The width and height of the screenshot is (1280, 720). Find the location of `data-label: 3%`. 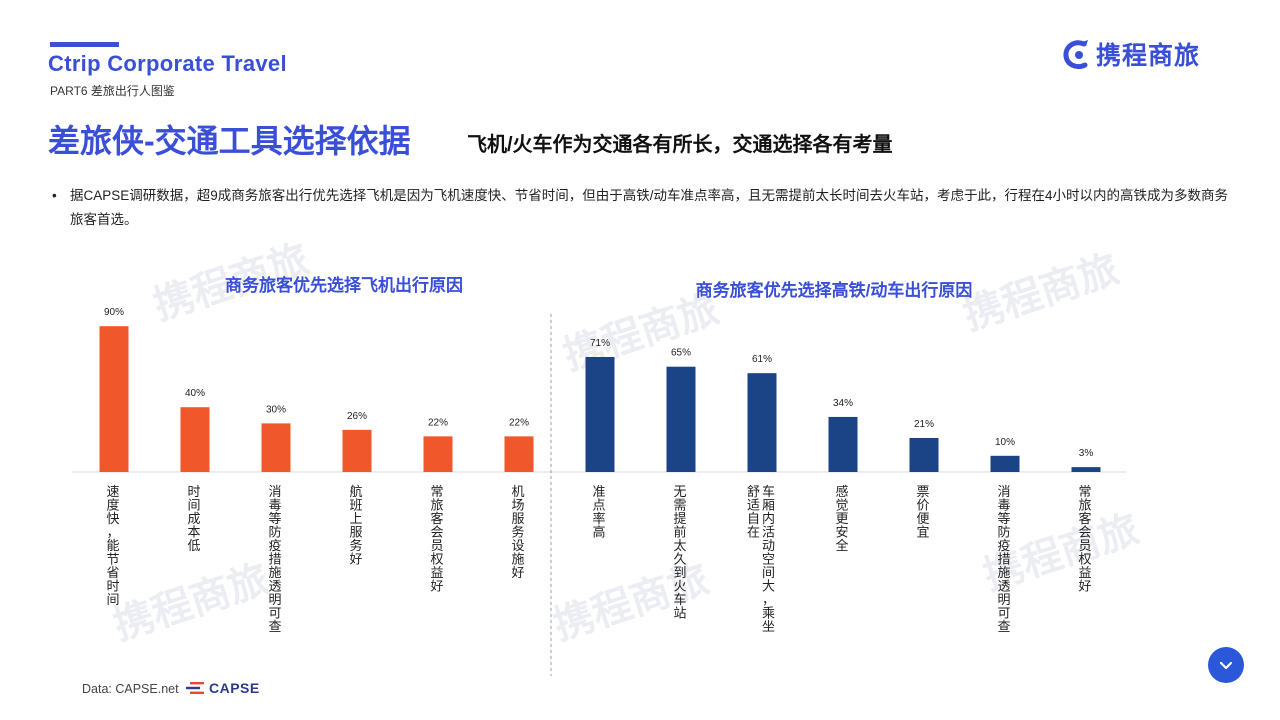

data-label: 3% is located at coordinates (1086, 453).